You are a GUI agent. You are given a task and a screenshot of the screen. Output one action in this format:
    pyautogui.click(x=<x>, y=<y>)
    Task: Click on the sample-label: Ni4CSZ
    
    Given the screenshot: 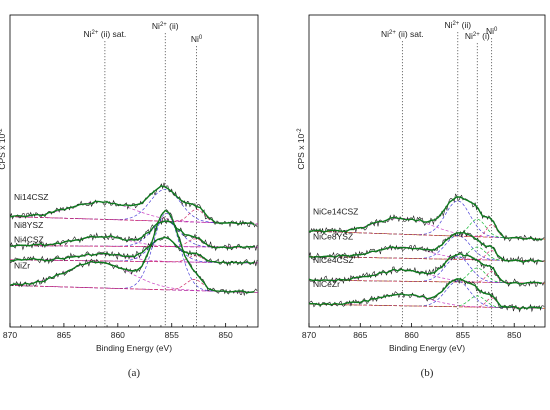 What is the action you would take?
    pyautogui.click(x=29, y=240)
    